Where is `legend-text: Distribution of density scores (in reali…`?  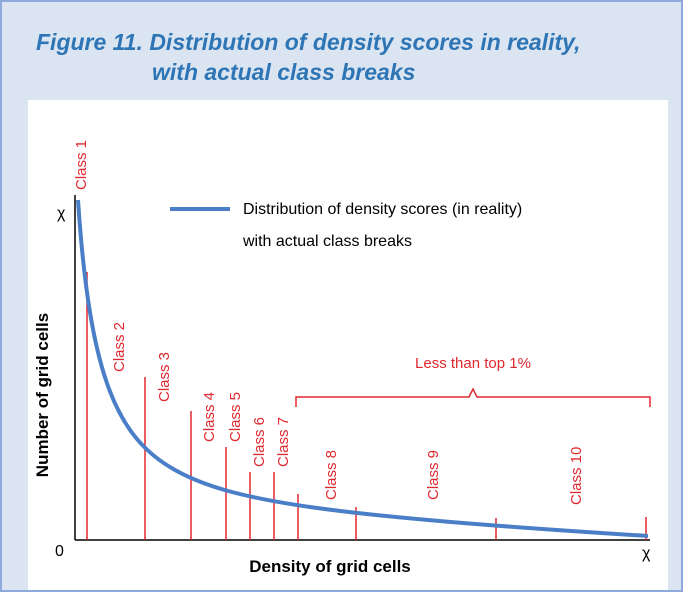 legend-text: Distribution of density scores (in reali… is located at coordinates (382, 209).